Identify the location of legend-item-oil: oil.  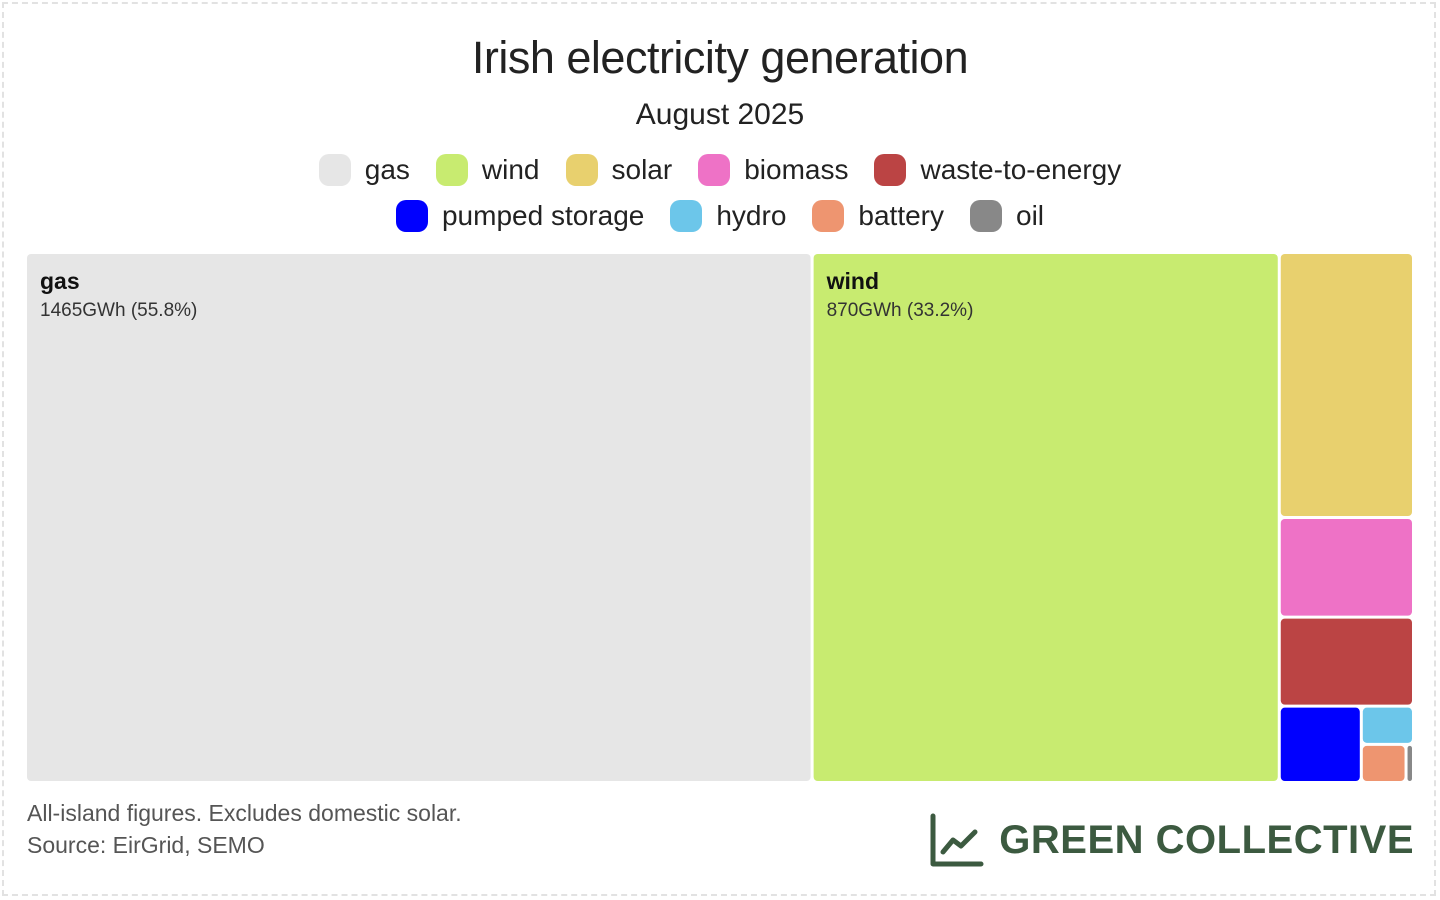
(1007, 216).